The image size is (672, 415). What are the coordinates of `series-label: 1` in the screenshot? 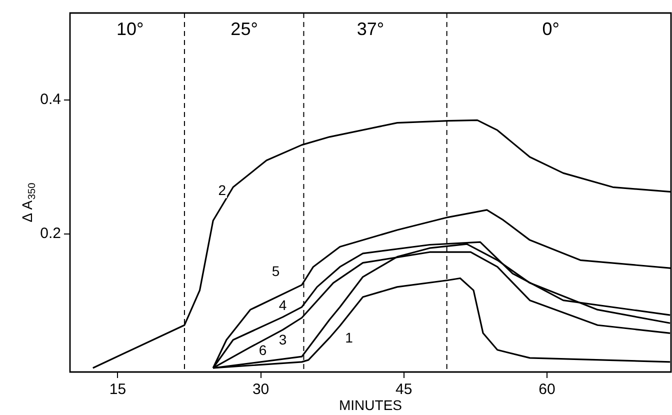 It's located at (349, 338).